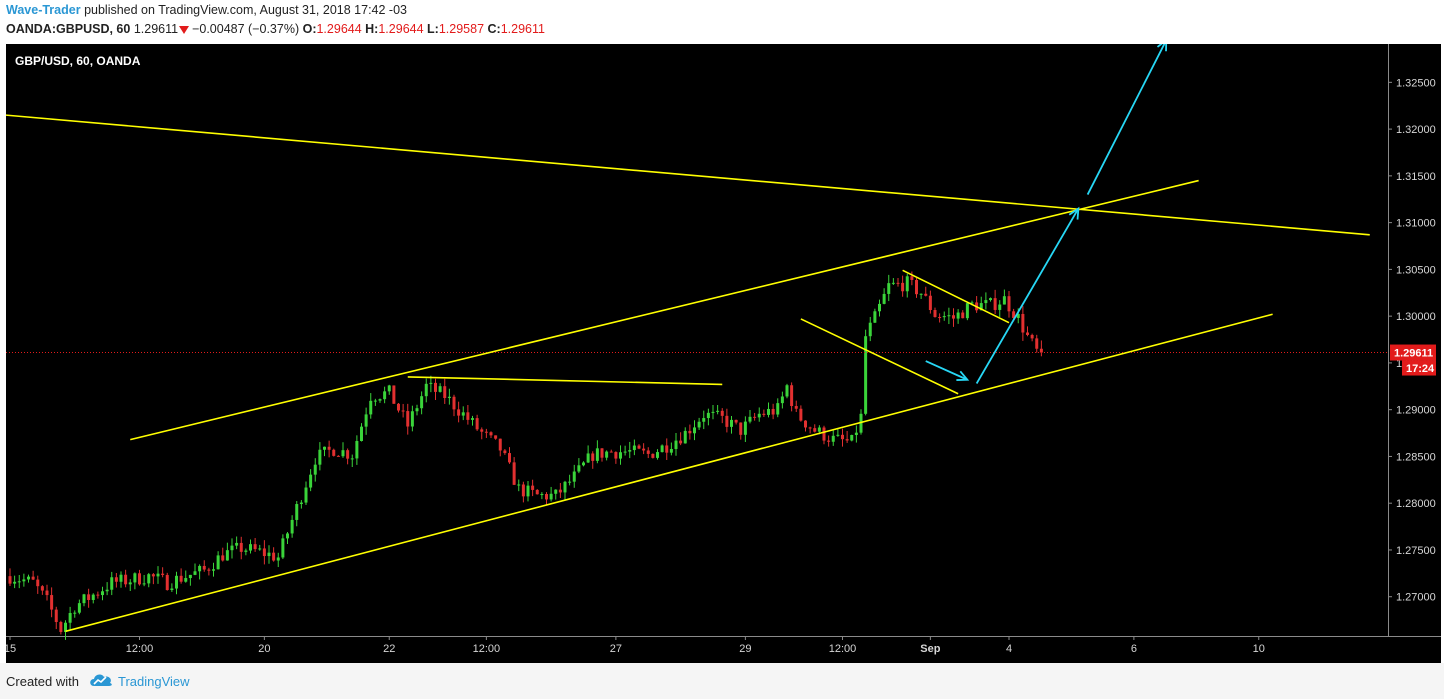 The height and width of the screenshot is (699, 1444). I want to click on last-price-box, so click(1413, 352).